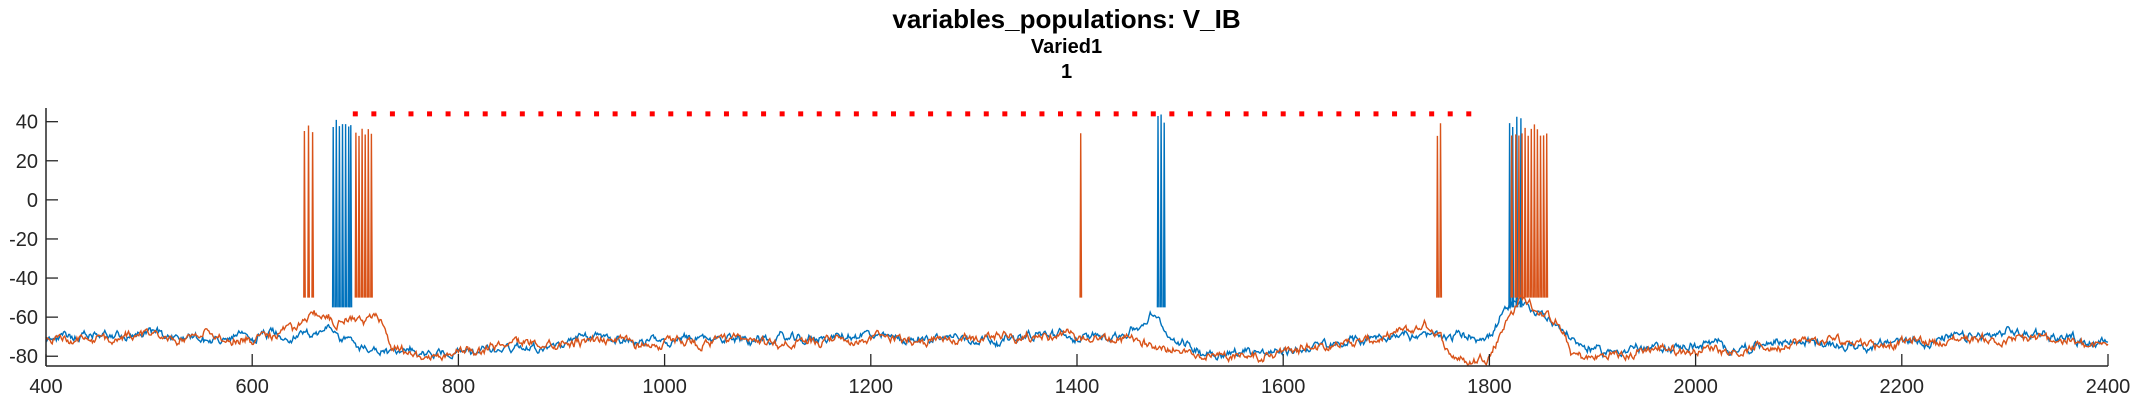 Image resolution: width=2133 pixels, height=400 pixels. I want to click on y-tick-label: -40, so click(23, 279).